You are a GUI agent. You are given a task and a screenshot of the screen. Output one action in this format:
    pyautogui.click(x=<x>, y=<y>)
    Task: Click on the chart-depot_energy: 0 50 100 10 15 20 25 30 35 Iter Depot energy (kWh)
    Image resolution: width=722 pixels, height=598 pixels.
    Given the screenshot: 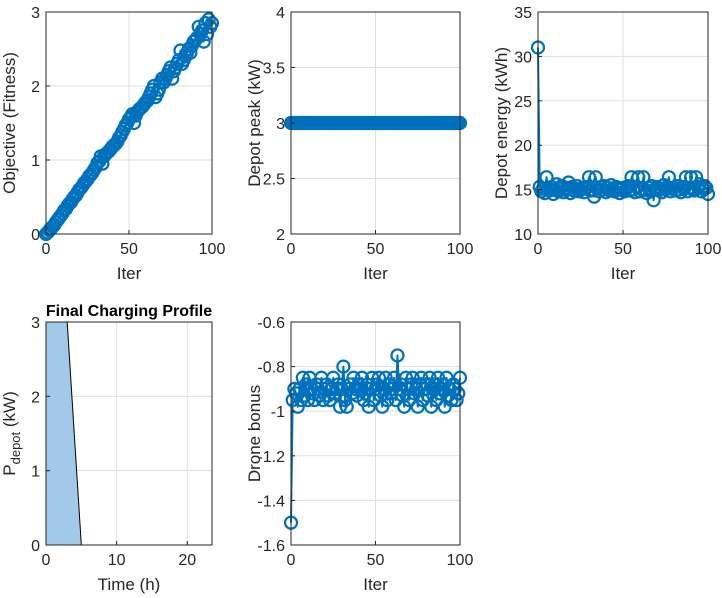 What is the action you would take?
    pyautogui.click(x=606, y=144)
    